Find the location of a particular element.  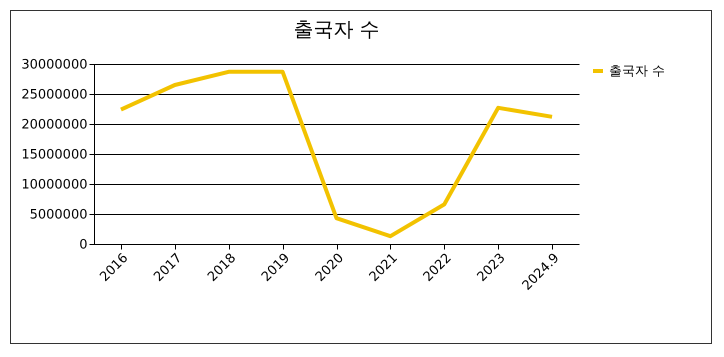

legend-label: 출국자 수 is located at coordinates (637, 71).